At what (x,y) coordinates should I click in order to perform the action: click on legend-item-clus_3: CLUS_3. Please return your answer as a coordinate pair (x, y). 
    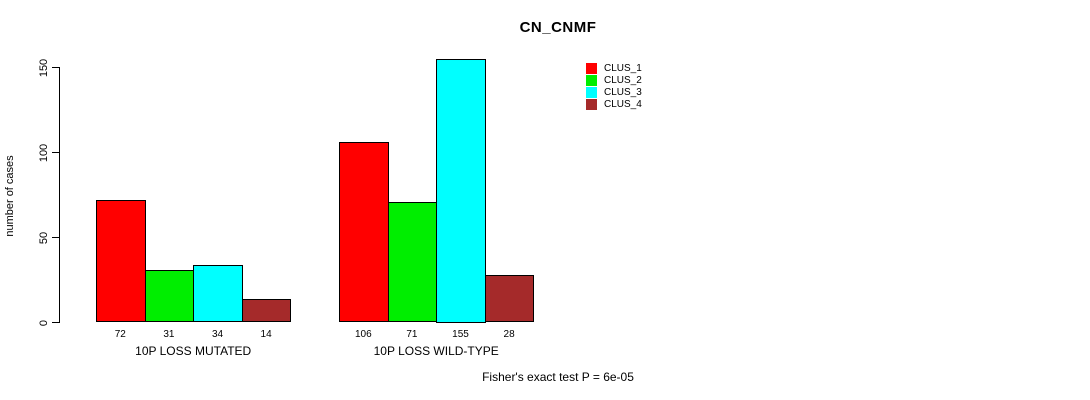
    Looking at the image, I should click on (614, 92).